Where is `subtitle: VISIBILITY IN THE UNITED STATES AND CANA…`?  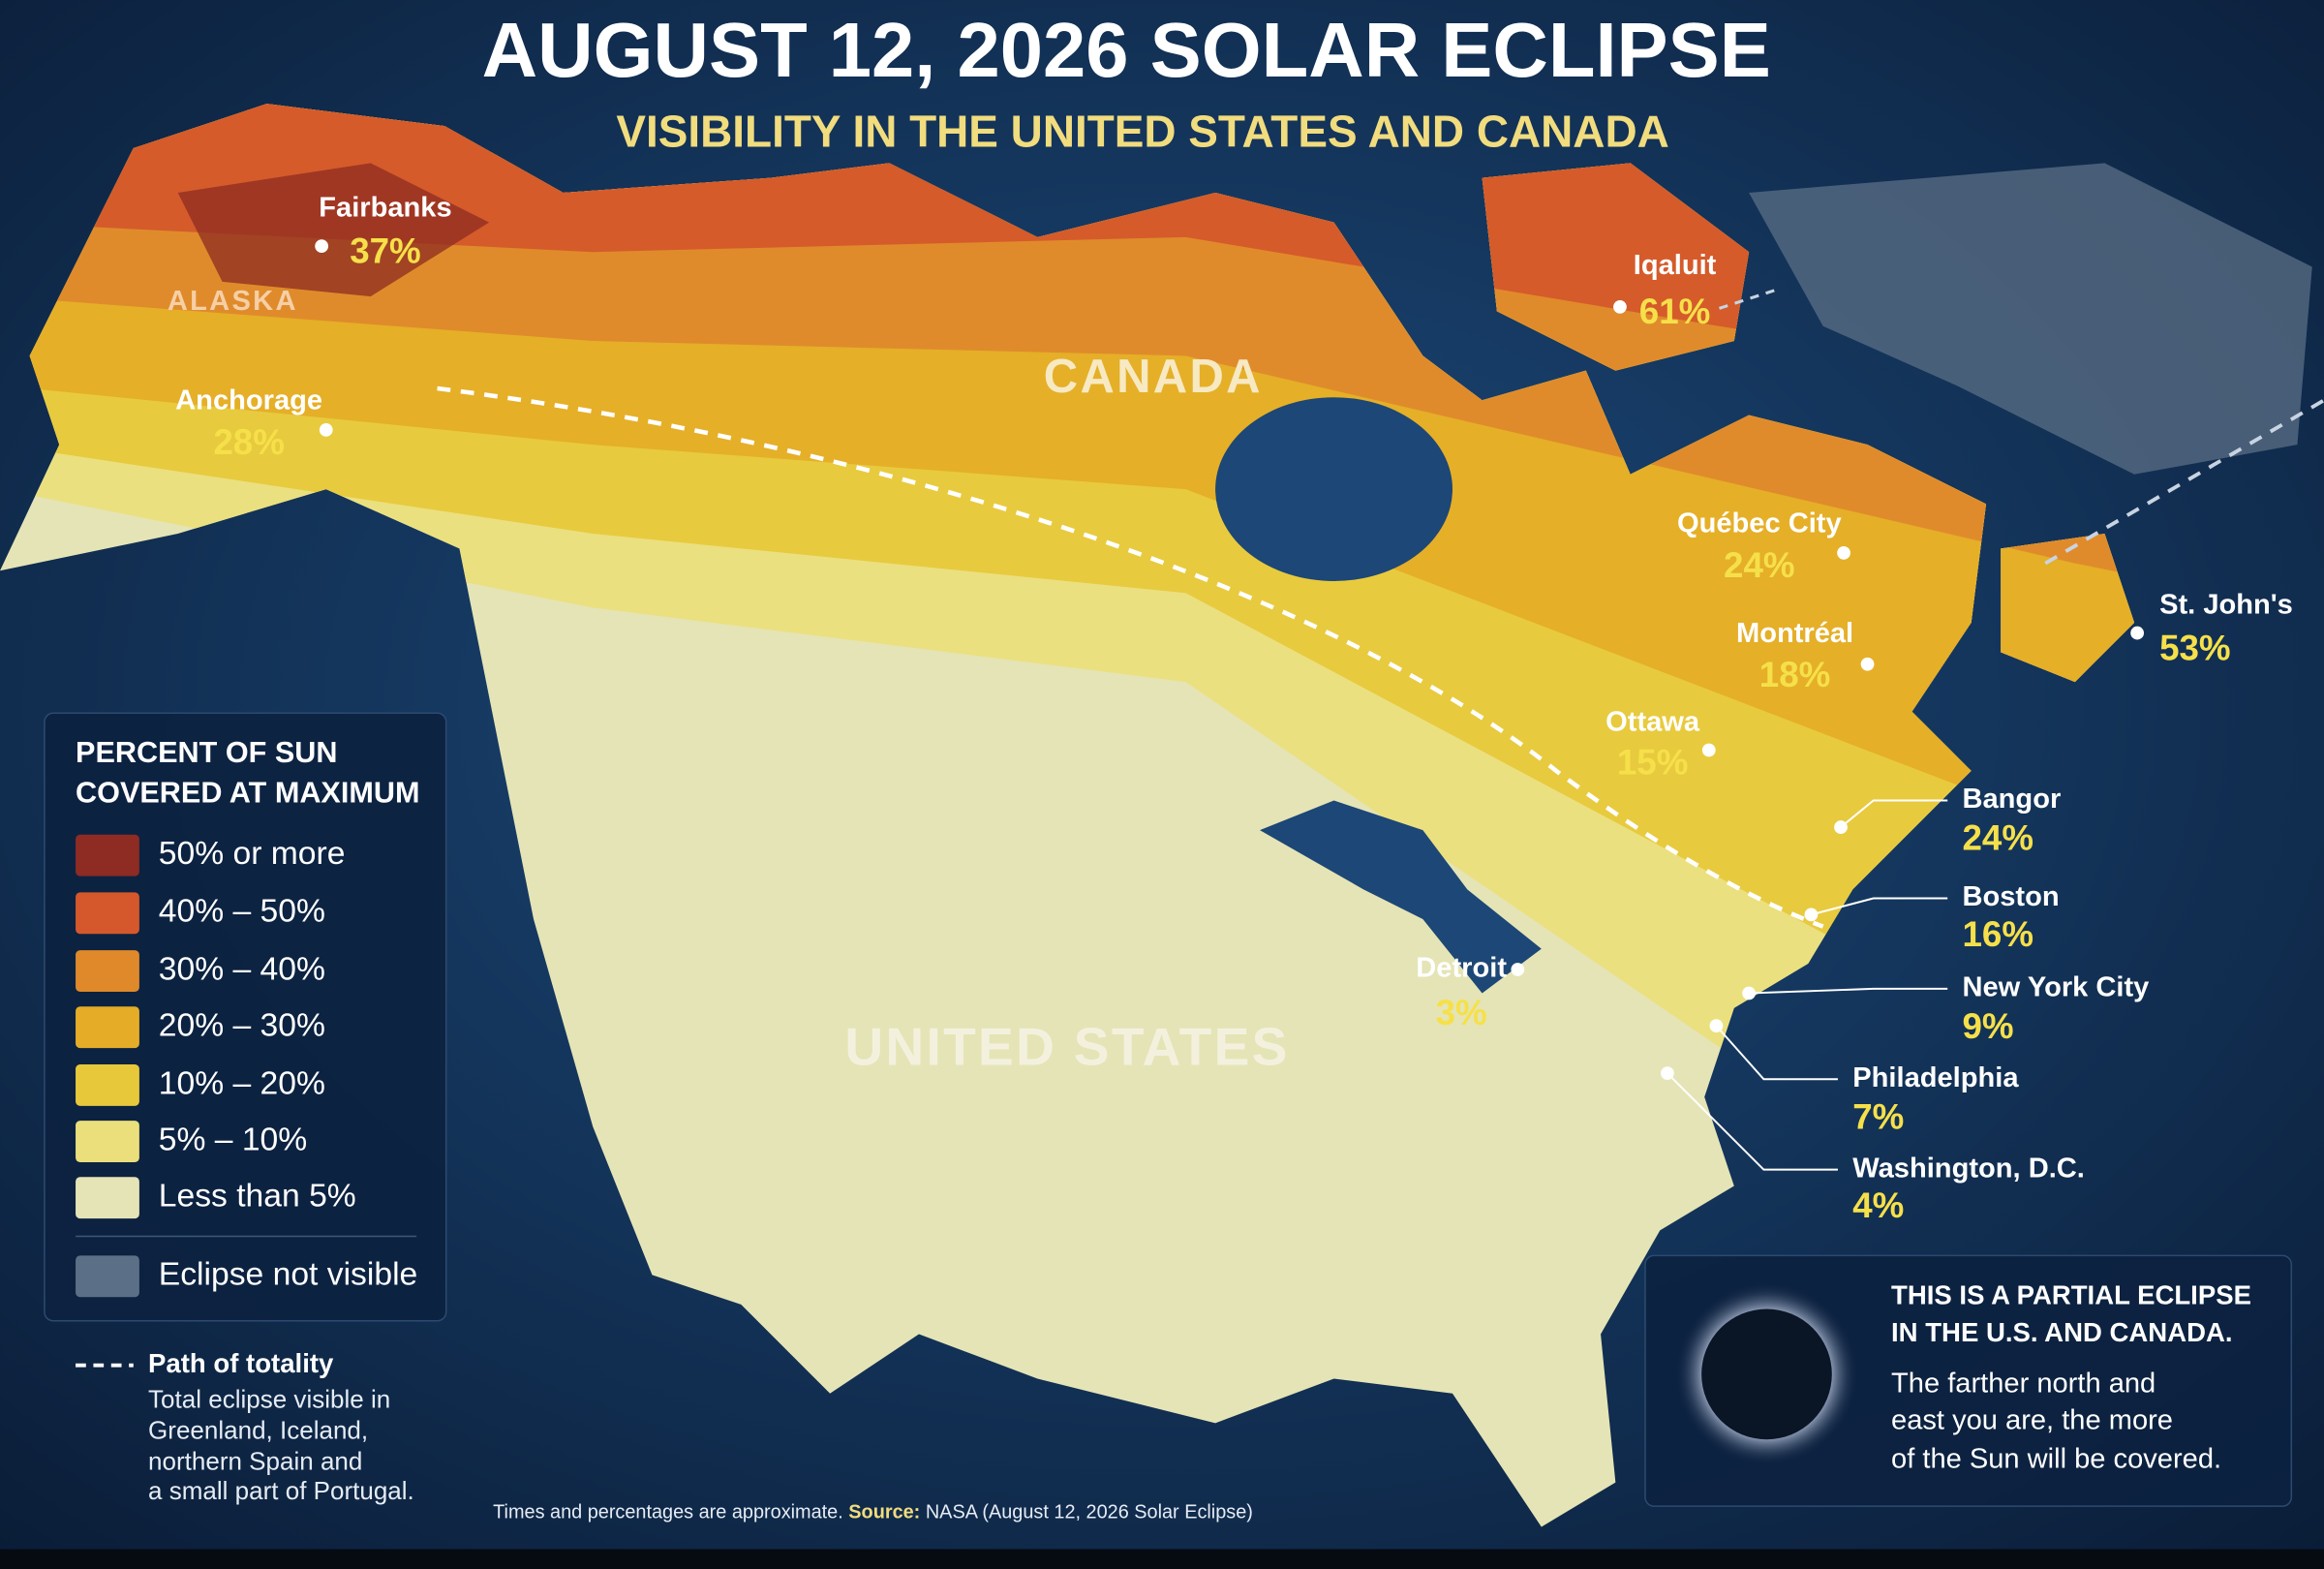
subtitle: VISIBILITY IN THE UNITED STATES AND CANA… is located at coordinates (1142, 131).